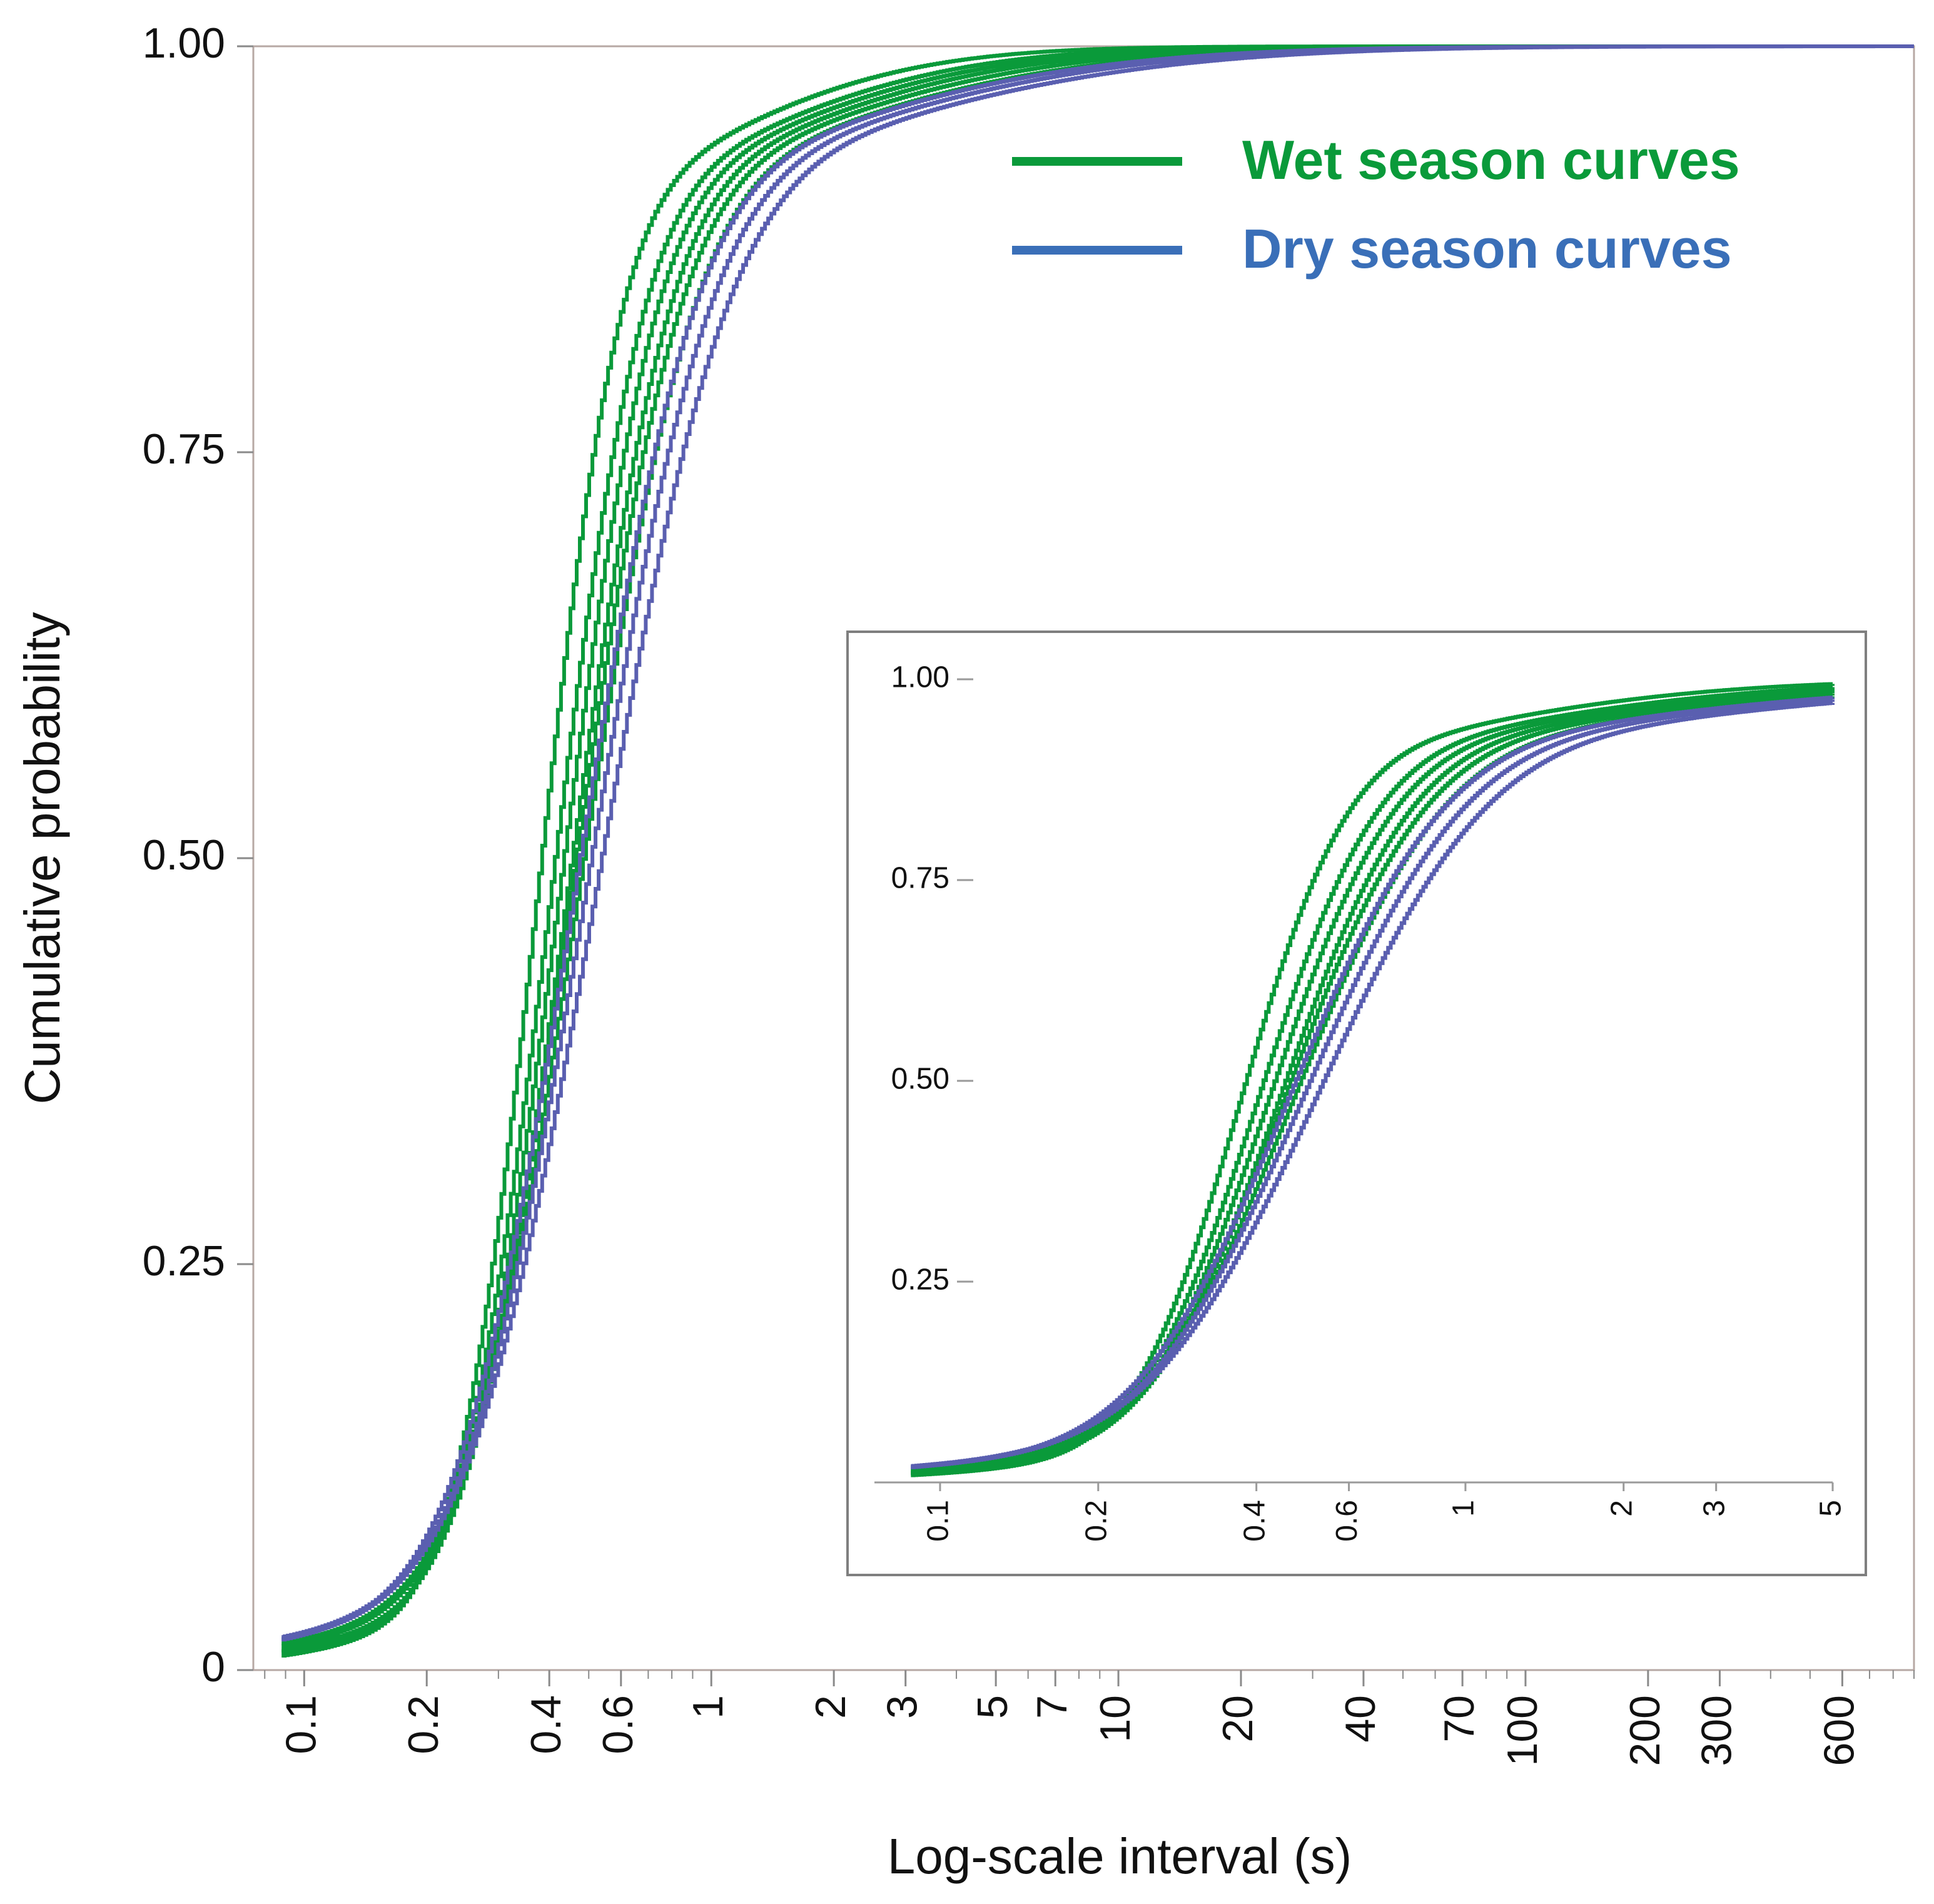 This screenshot has width=1934, height=1904. I want to click on inset-x-tick-label: 1, so click(1464, 1508).